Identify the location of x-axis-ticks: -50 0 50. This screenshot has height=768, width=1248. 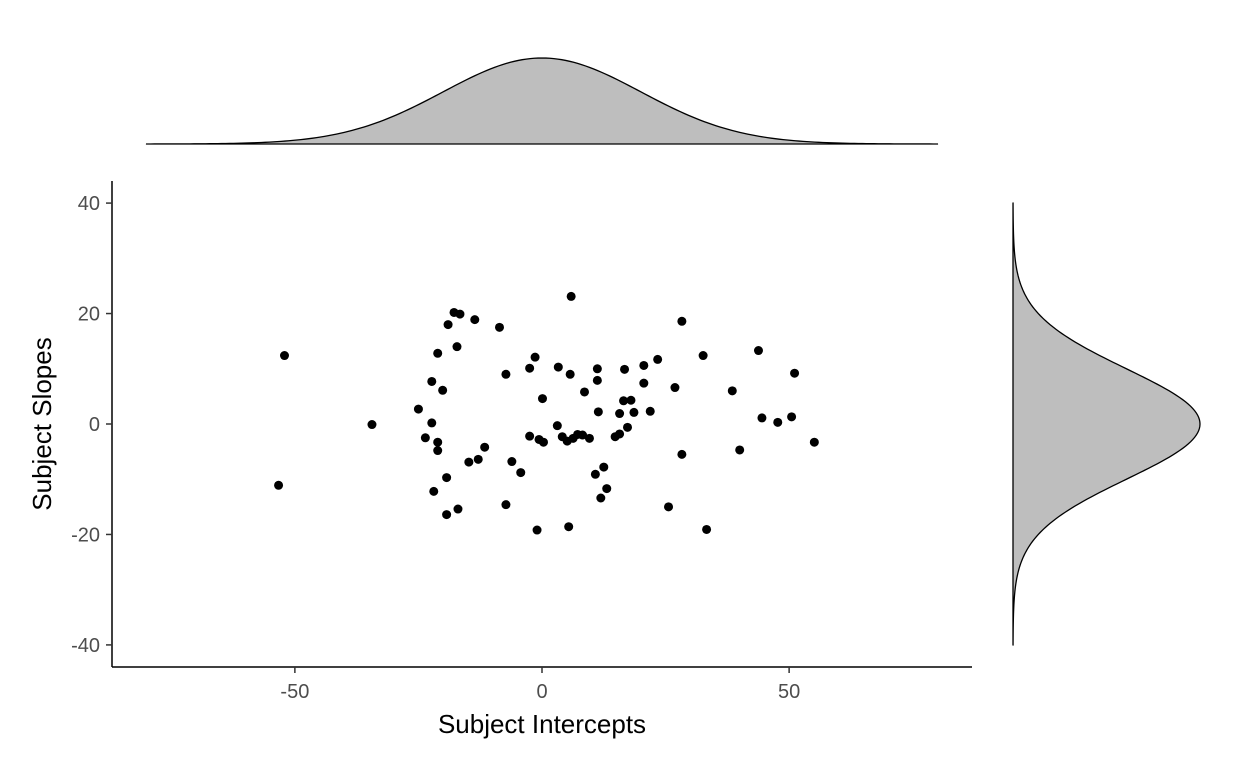
(540, 685).